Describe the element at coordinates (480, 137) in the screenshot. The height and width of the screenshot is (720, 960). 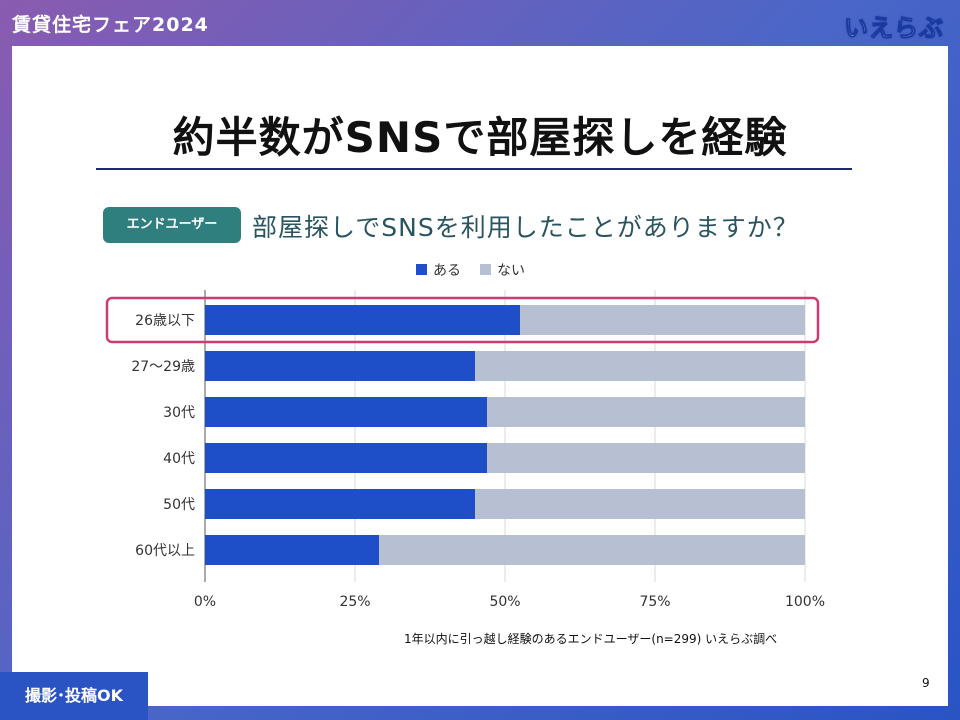
I see `slide-title: 約半数がSNSで部屋探しを経験` at that location.